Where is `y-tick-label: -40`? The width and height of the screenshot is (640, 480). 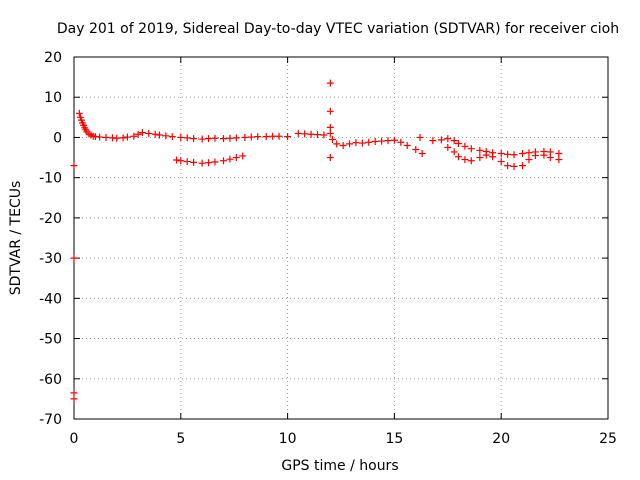 y-tick-label: -40 is located at coordinates (50, 299).